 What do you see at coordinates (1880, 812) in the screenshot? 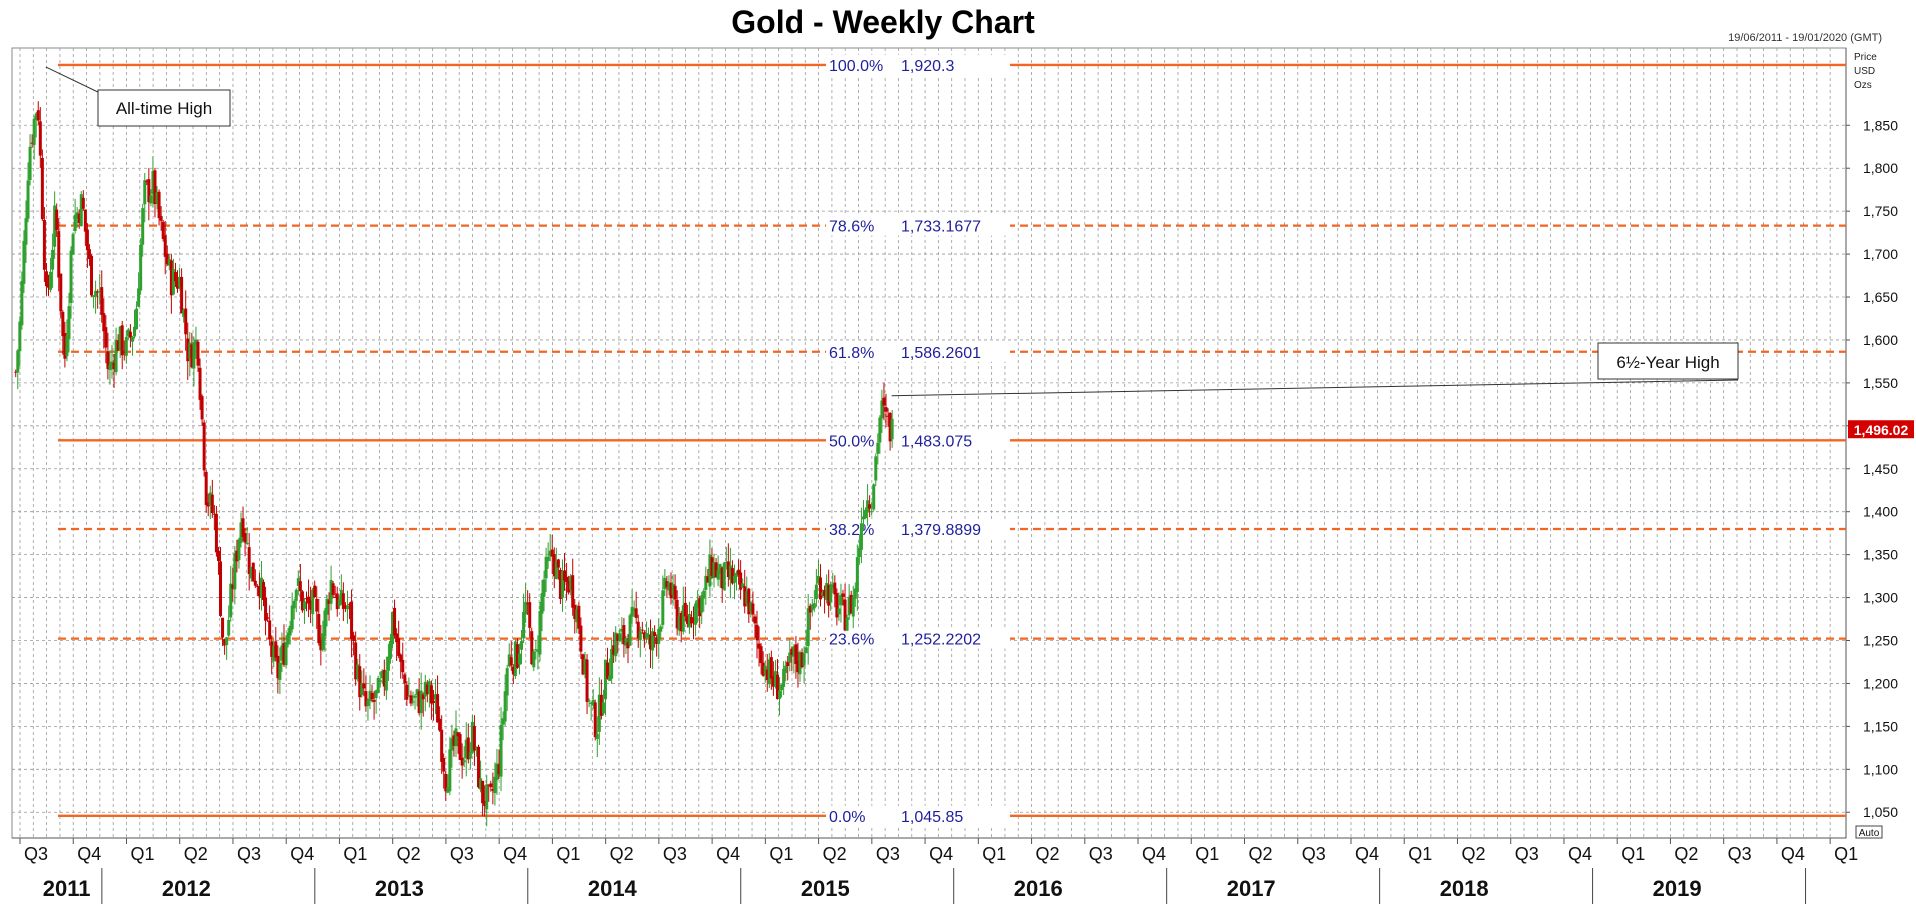
I see `y-tick-label: 1,050` at bounding box center [1880, 812].